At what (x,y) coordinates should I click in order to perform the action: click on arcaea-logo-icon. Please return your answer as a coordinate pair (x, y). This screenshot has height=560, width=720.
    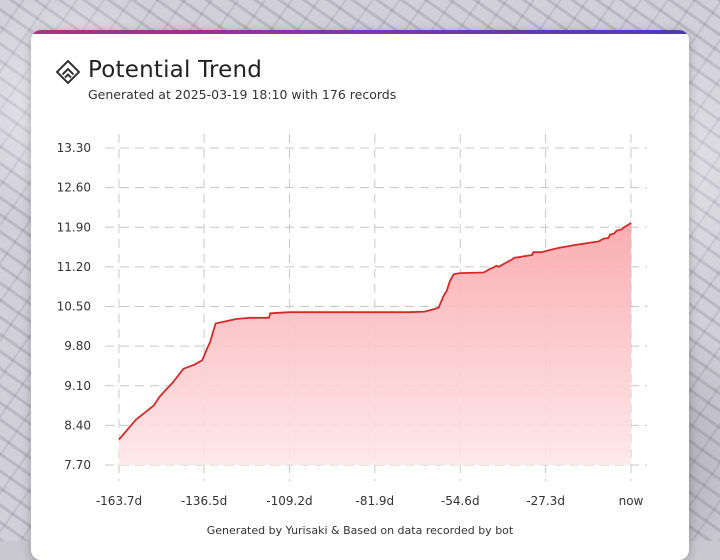
    Looking at the image, I should click on (68, 72).